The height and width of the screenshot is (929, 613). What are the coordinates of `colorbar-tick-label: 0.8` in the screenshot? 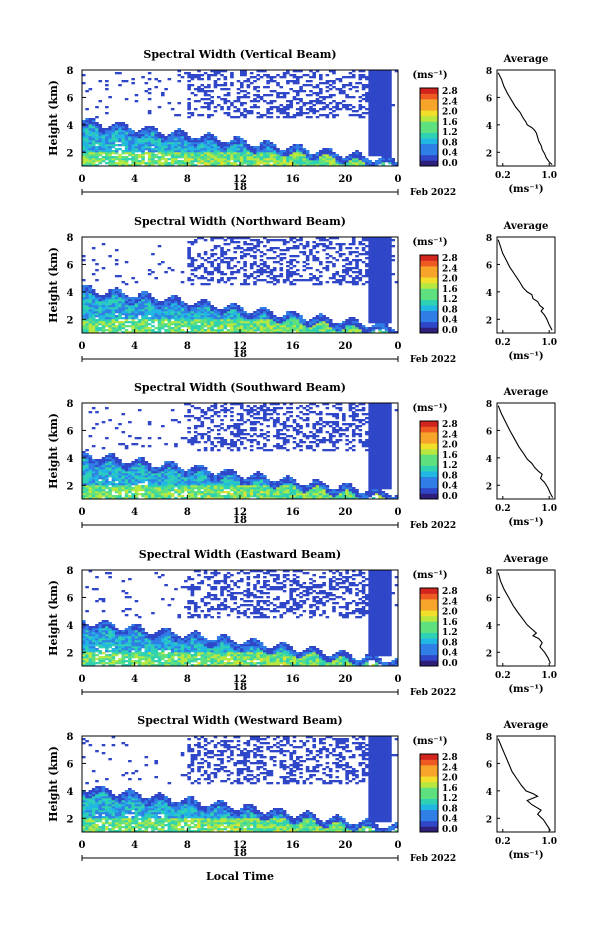 It's located at (450, 310).